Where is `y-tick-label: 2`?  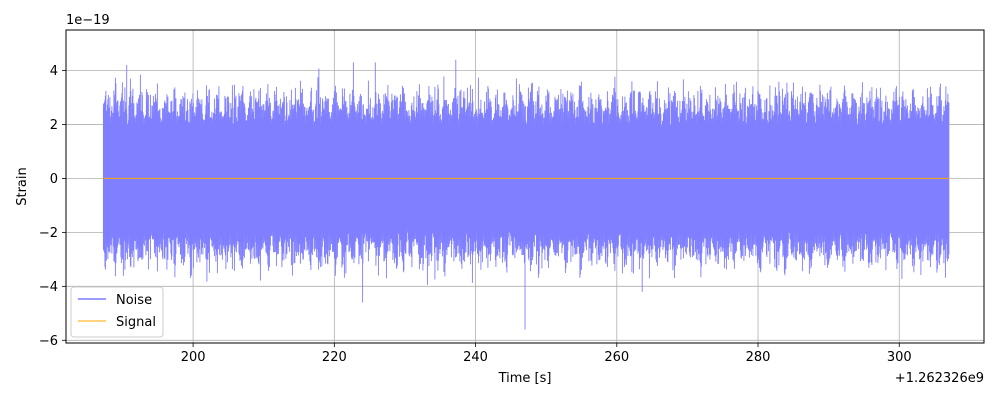
y-tick-label: 2 is located at coordinates (54, 125).